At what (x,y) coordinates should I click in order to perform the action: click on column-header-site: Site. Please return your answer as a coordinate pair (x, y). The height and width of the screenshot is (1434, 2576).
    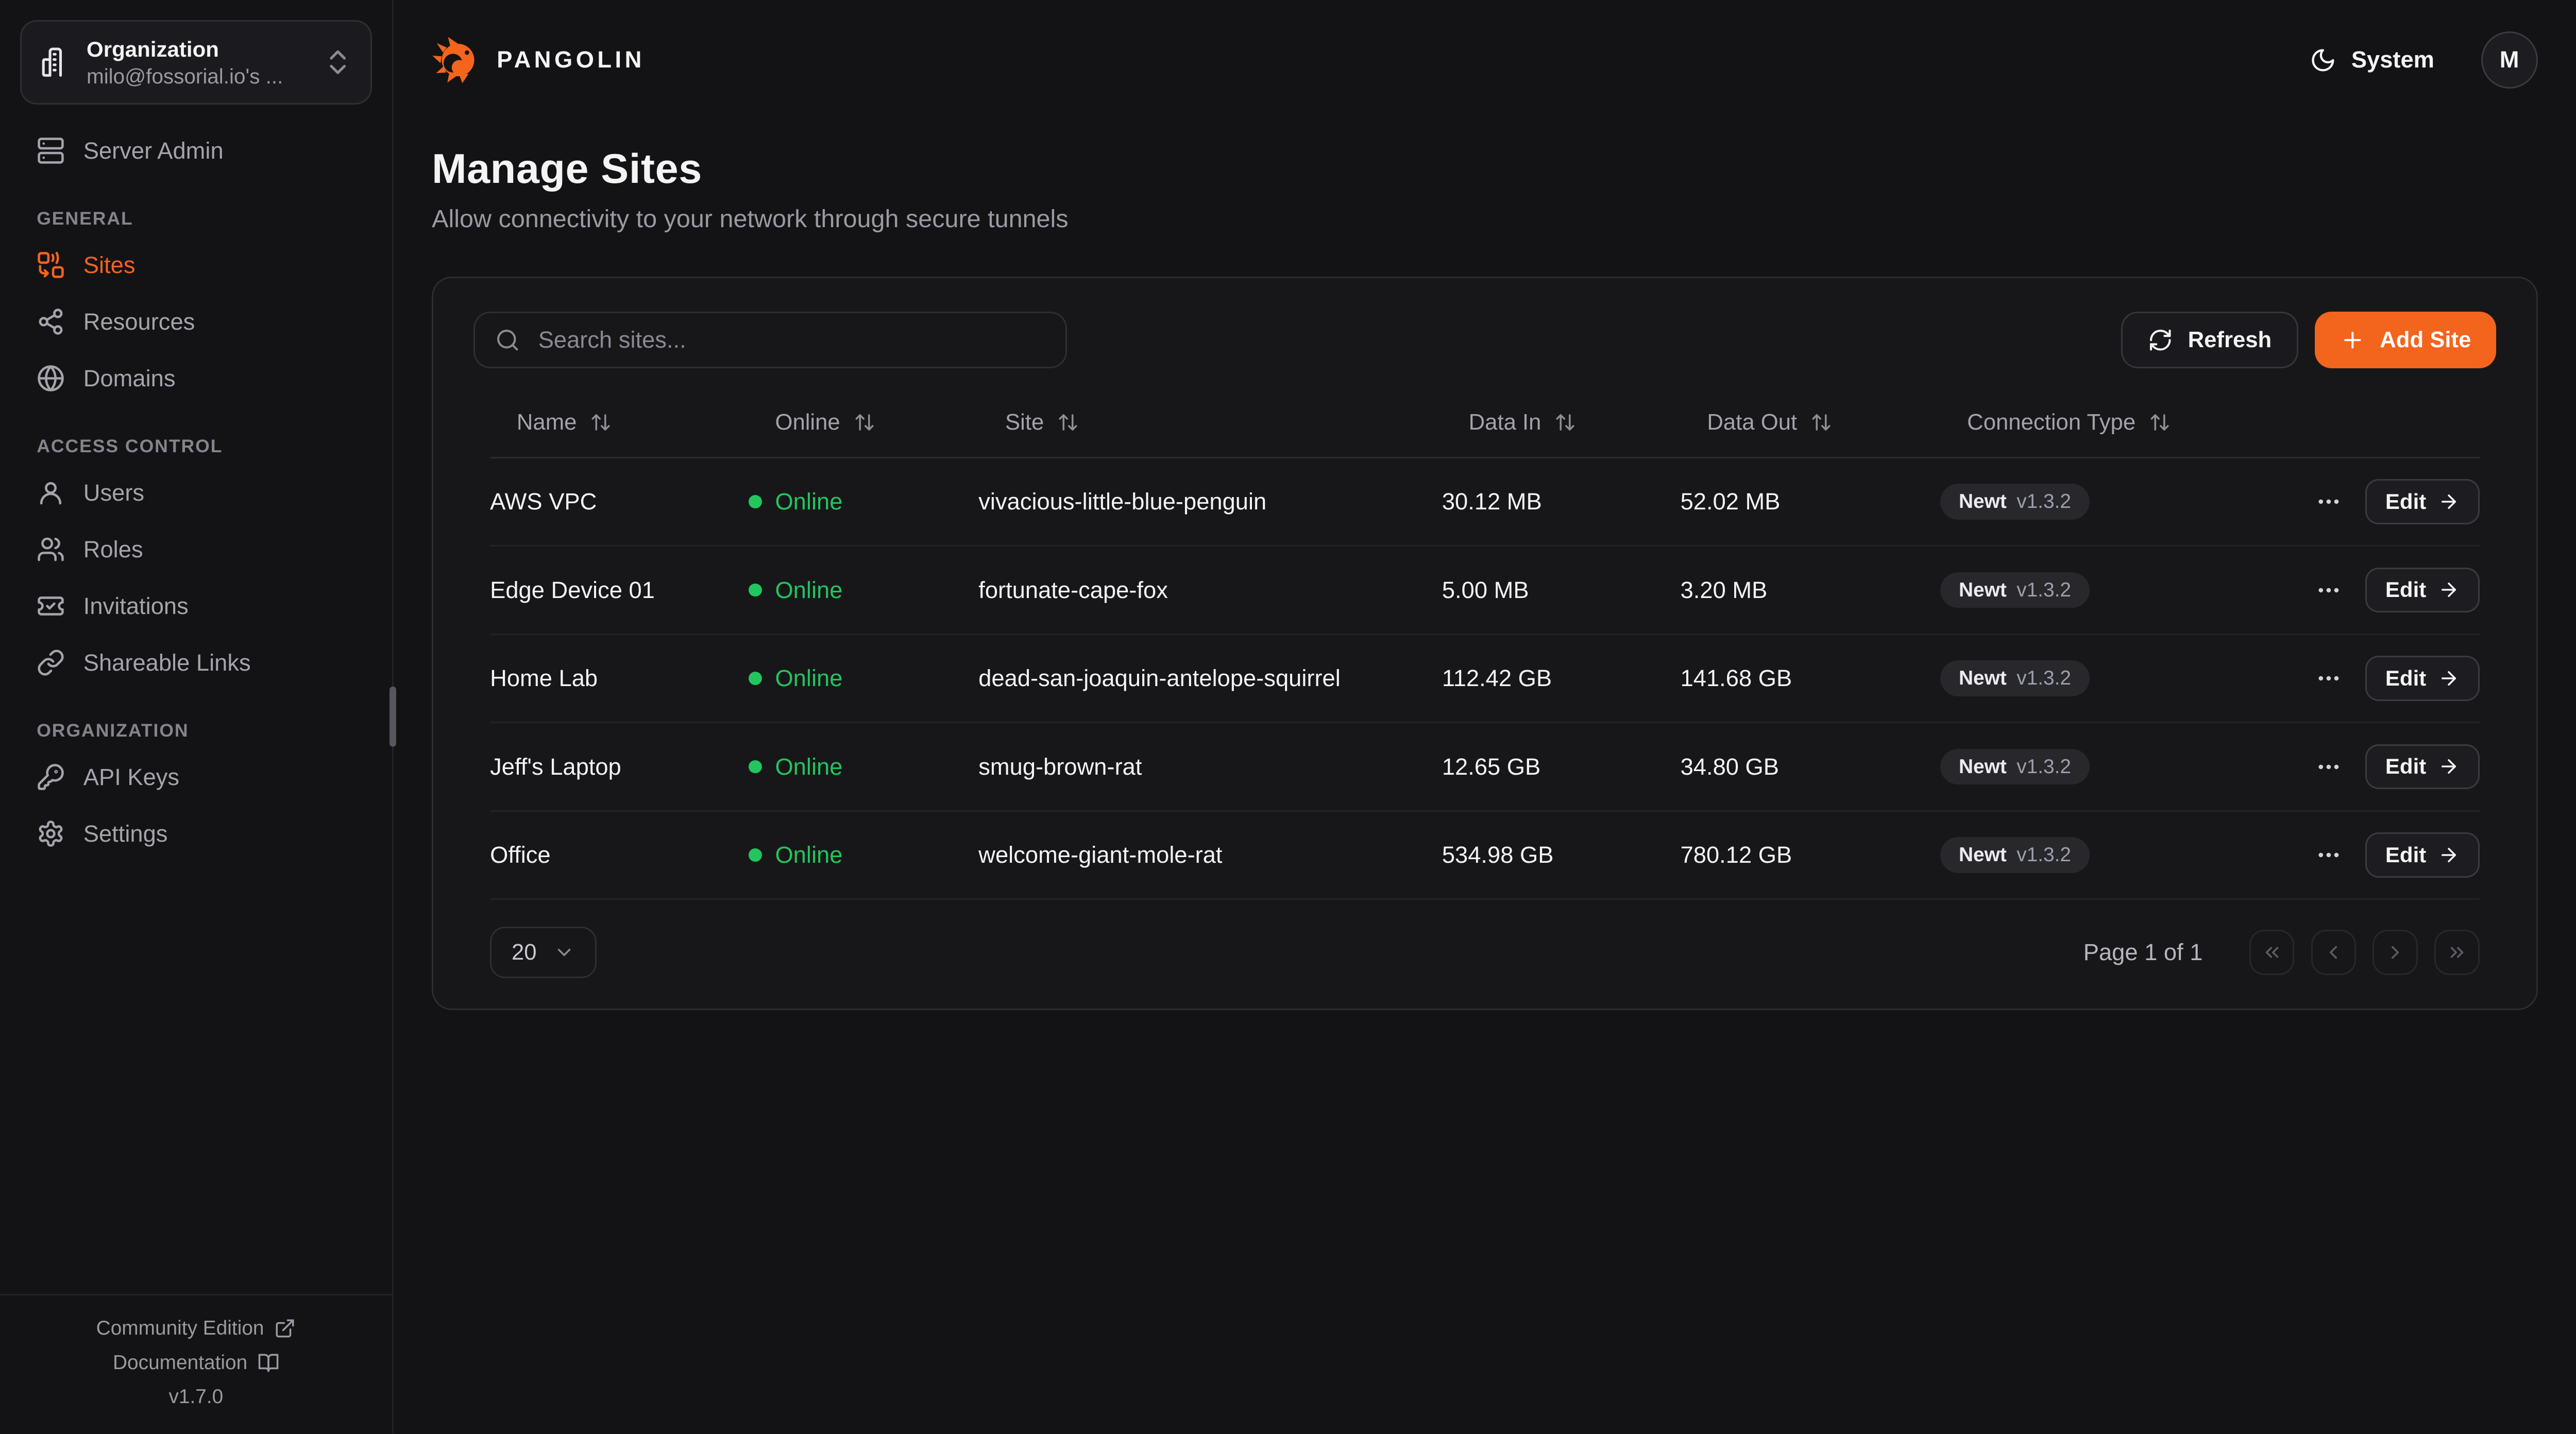
    Looking at the image, I should click on (1210, 422).